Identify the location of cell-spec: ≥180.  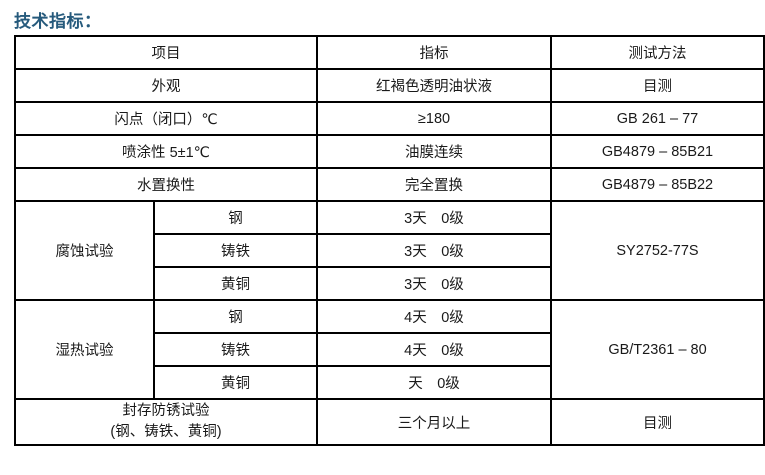
(434, 118).